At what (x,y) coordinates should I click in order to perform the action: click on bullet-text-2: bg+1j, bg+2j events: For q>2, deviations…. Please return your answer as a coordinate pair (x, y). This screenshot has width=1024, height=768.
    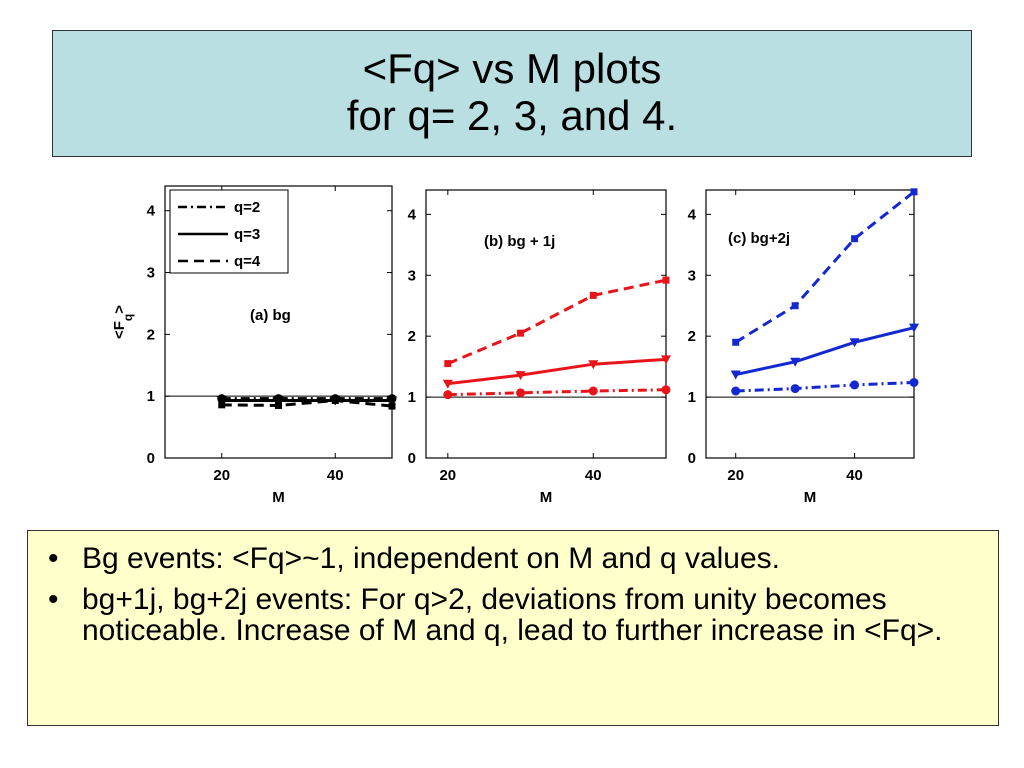
    Looking at the image, I should click on (512, 615).